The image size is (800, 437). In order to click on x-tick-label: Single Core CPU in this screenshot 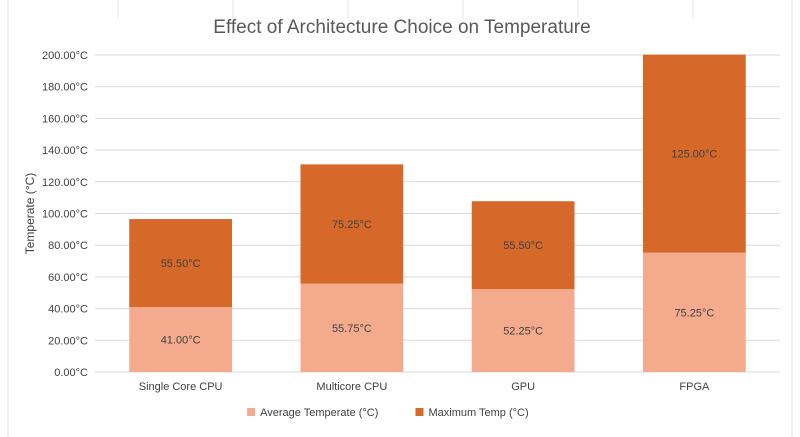, I will do `click(181, 387)`.